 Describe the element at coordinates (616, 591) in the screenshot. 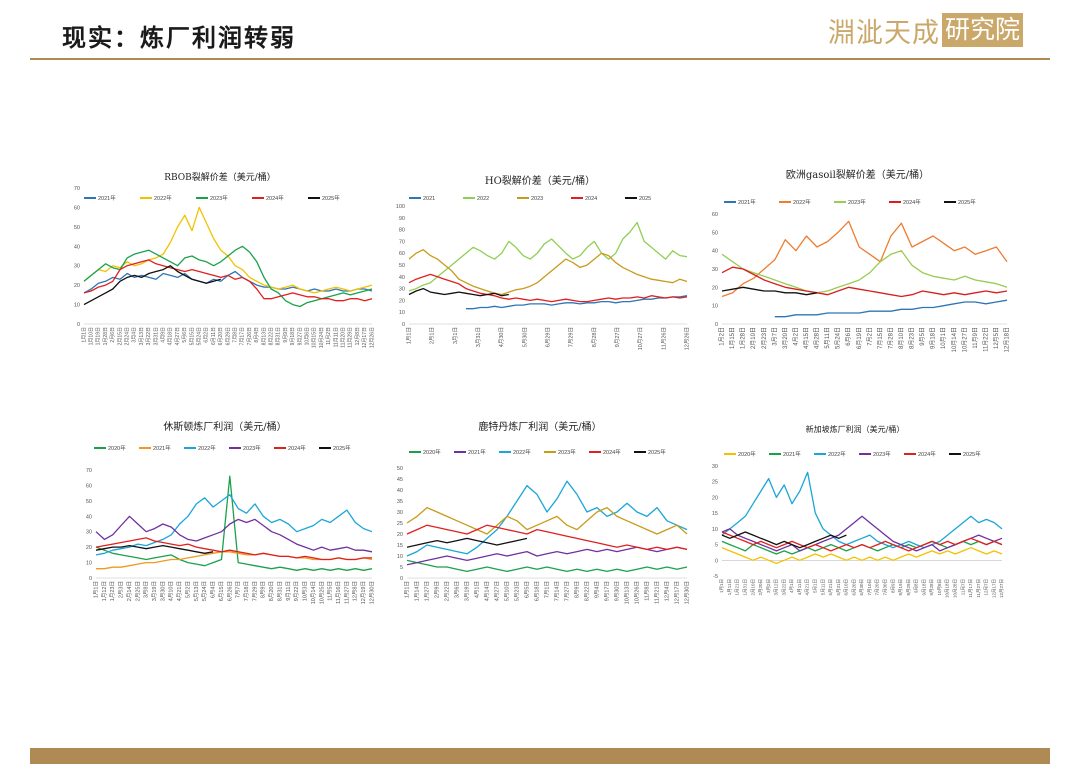

I see `x-tick-label: 9月30日` at that location.